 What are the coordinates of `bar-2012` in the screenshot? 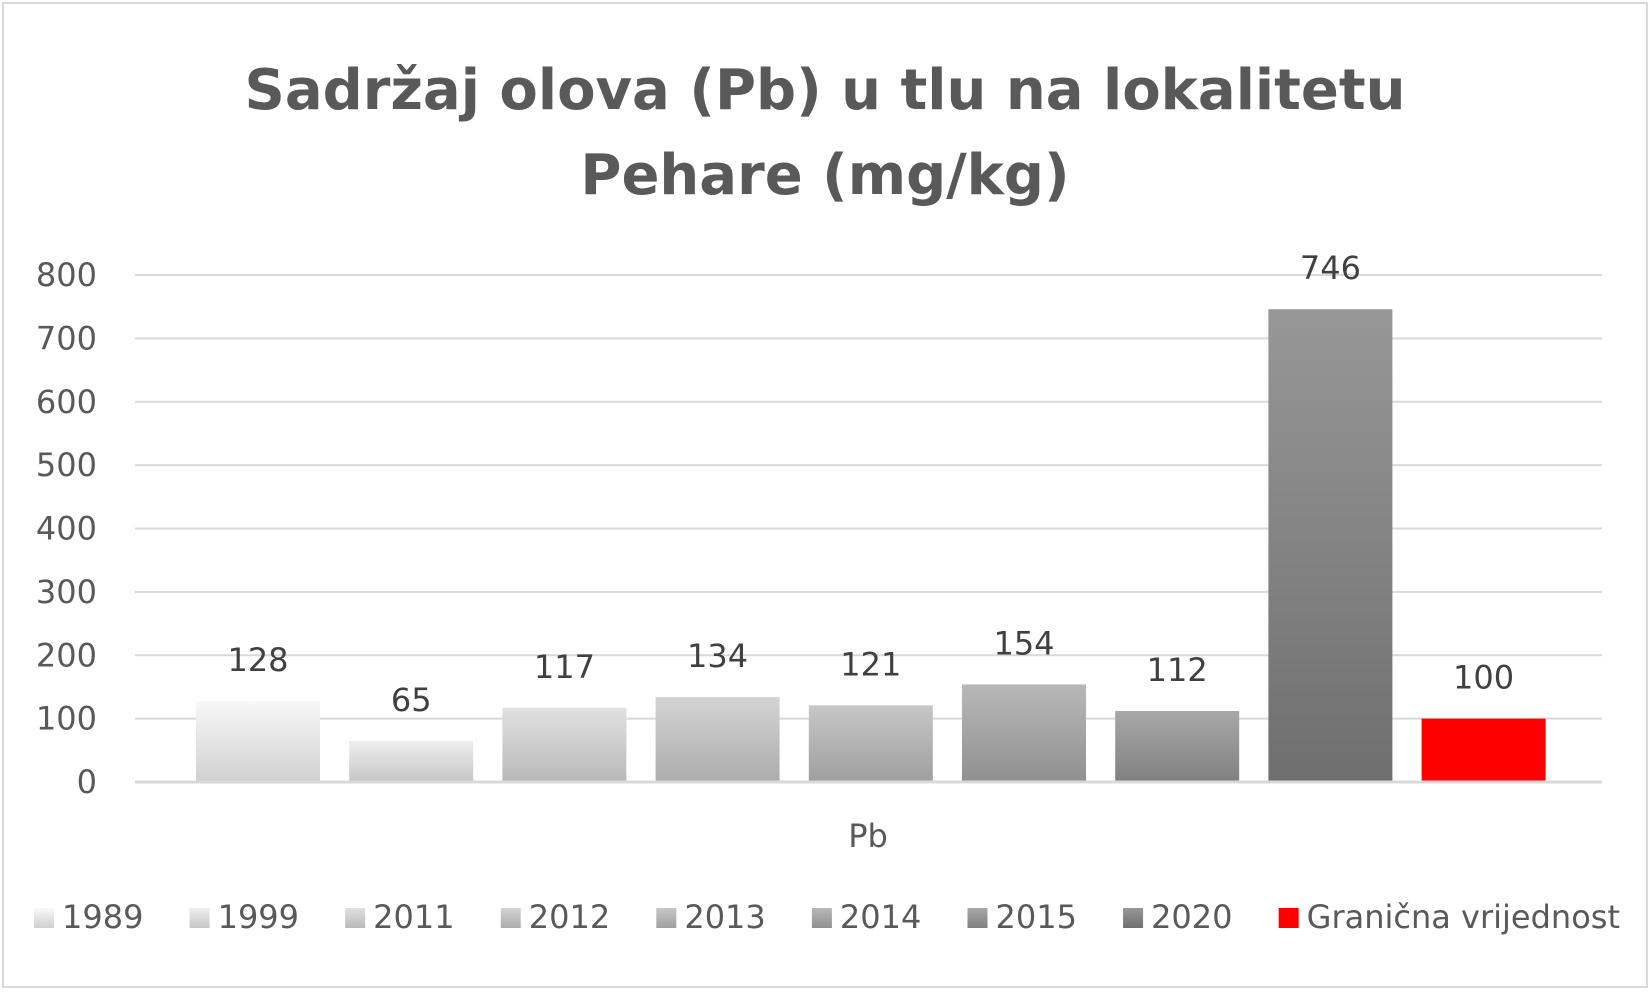 It's located at (717, 739).